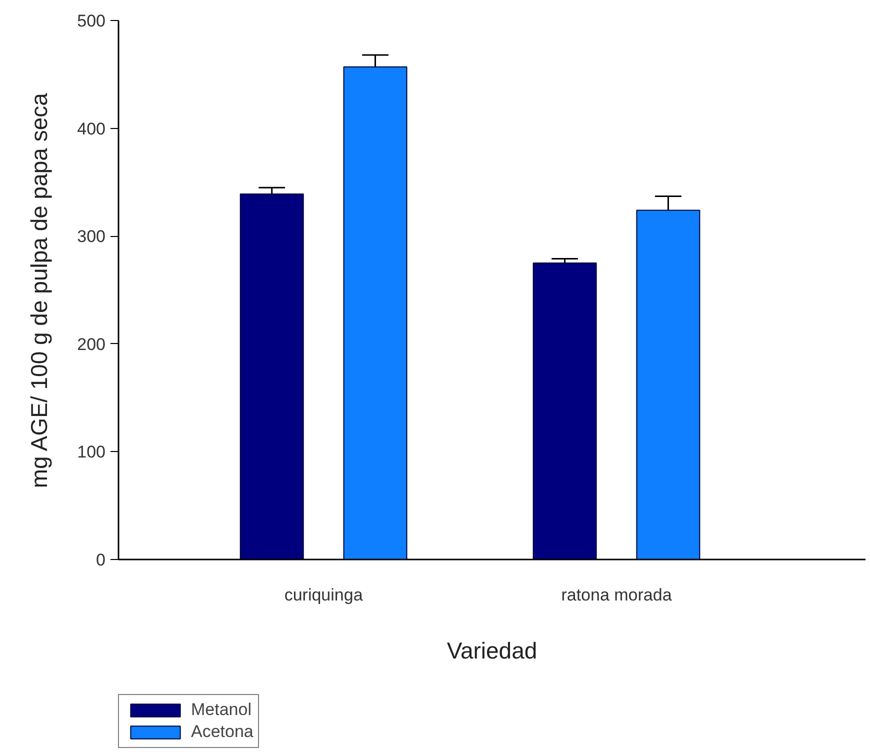  I want to click on y-tick-label: 0, so click(101, 560).